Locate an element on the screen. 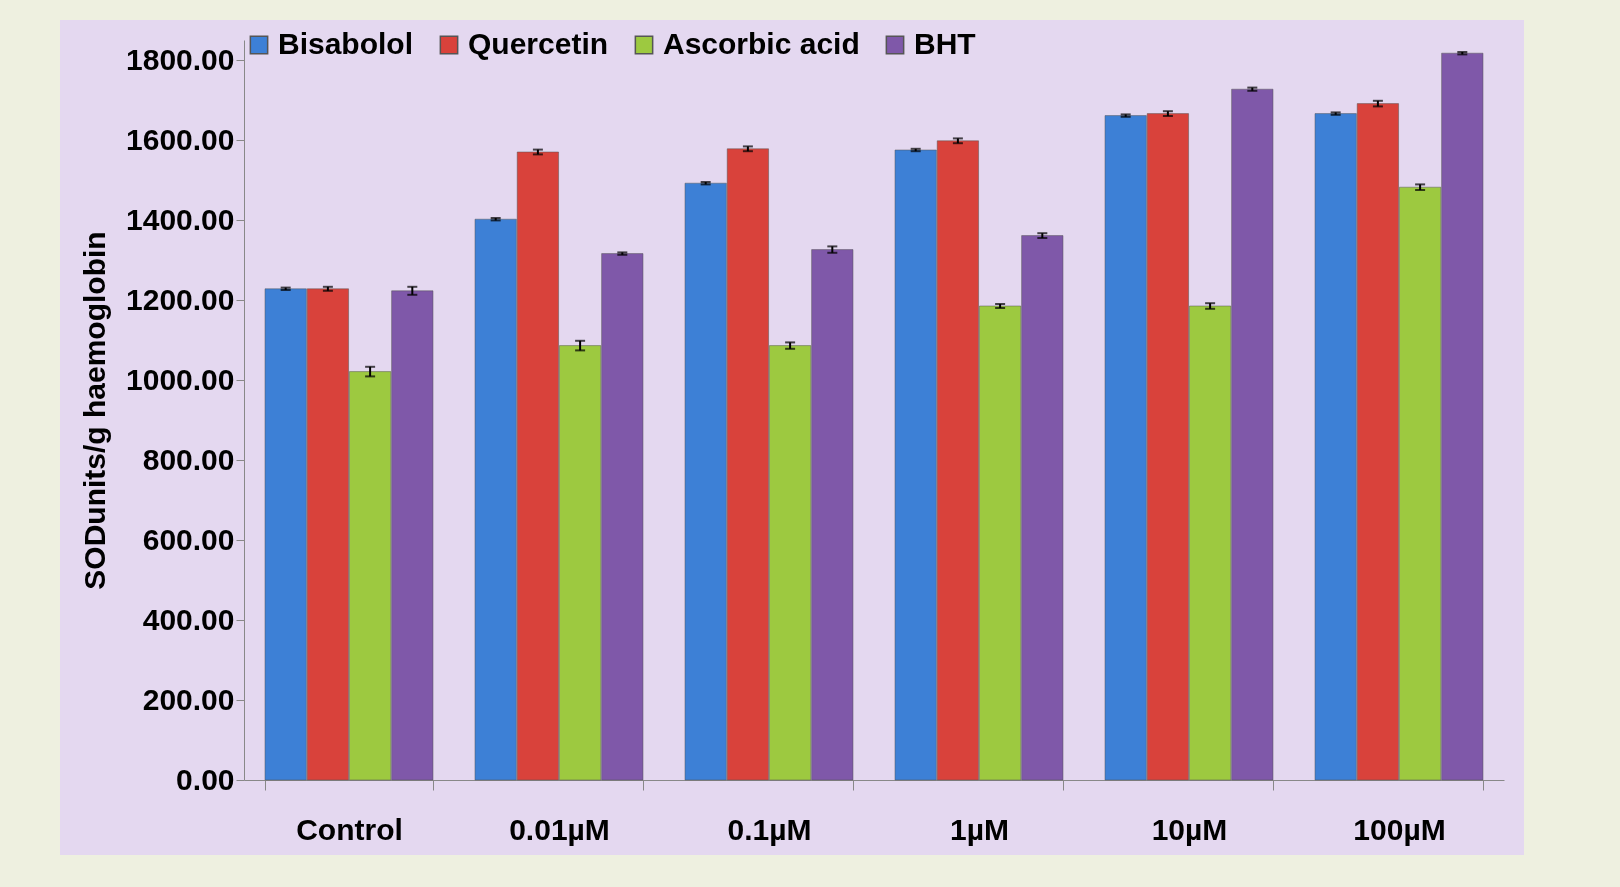  y-tick-label: 600.00 is located at coordinates (188, 539).